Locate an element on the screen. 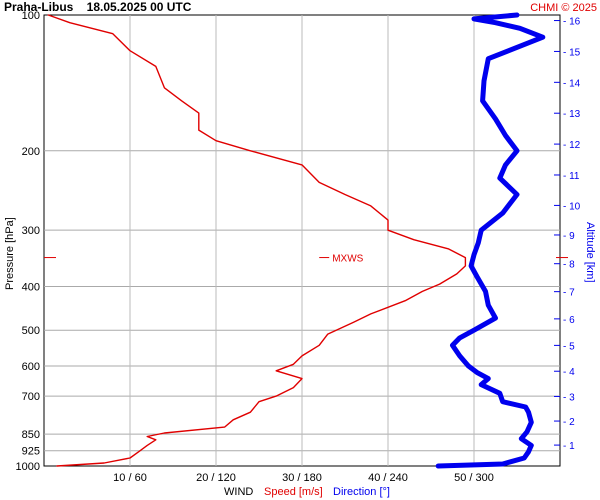  x-tick-labels: 10 / 60 20 / 120 30 / 180 40 / 240 50 / 300 is located at coordinates (303, 478).